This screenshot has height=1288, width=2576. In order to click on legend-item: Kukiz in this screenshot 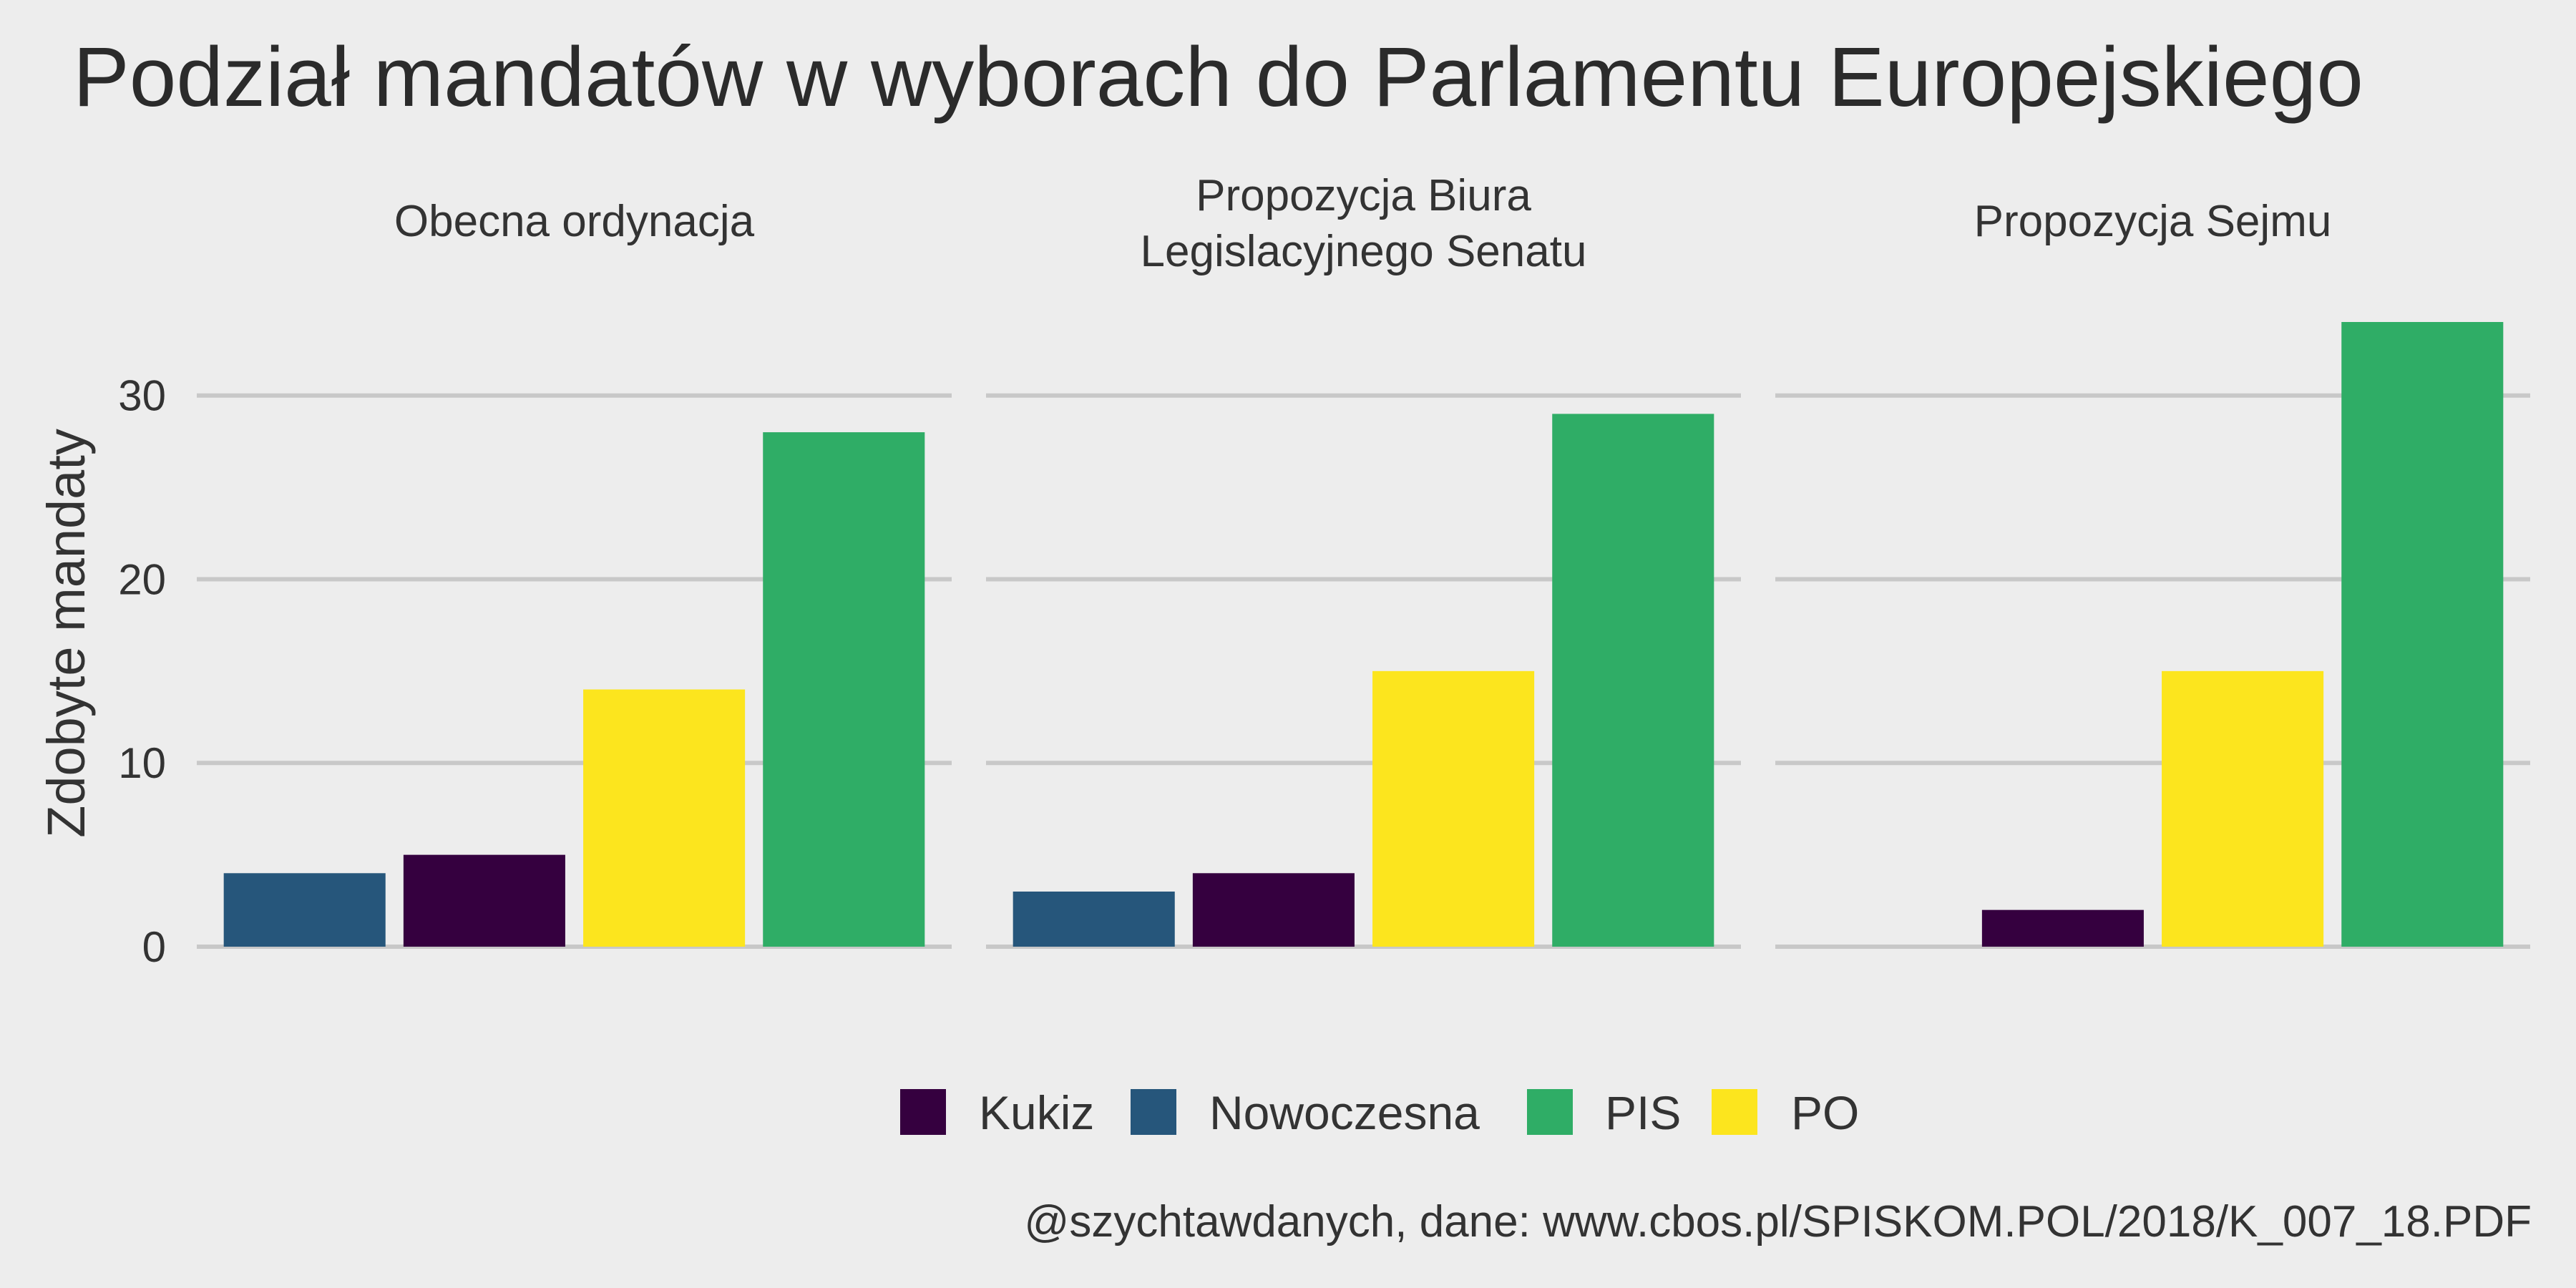, I will do `click(997, 1112)`.